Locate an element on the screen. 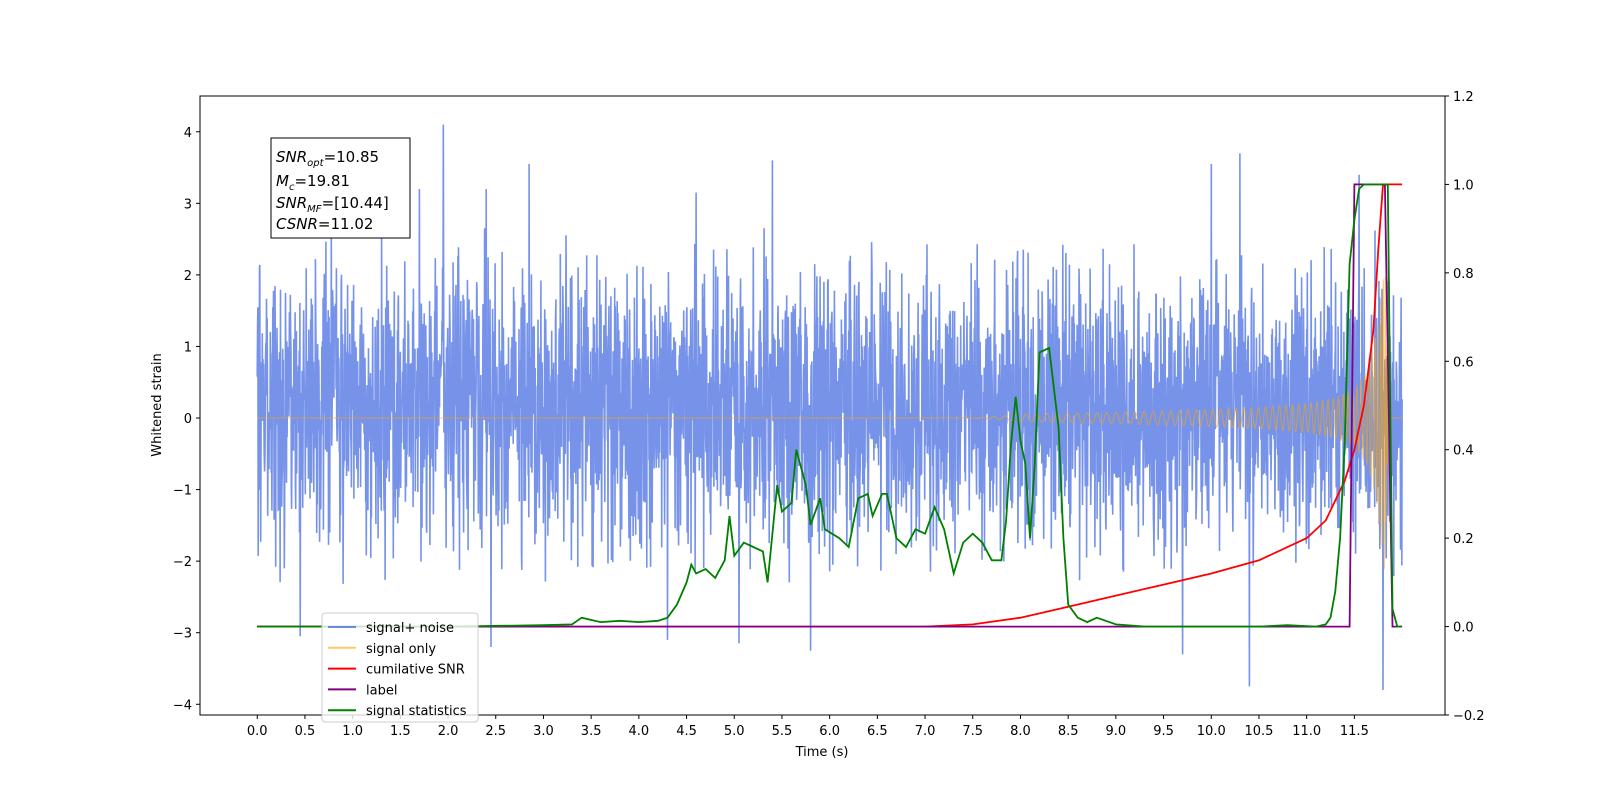 The height and width of the screenshot is (800, 1600). x-tick-label: 1.0 is located at coordinates (352, 731).